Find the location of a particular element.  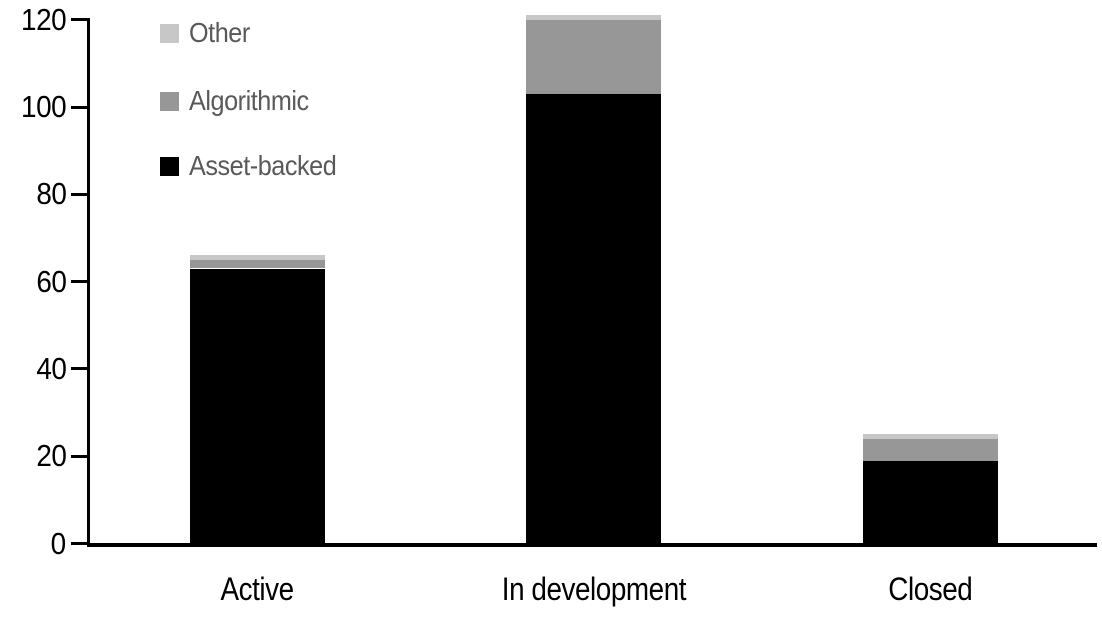

legend-item-algorithmic: Algorithmic is located at coordinates (241, 101).